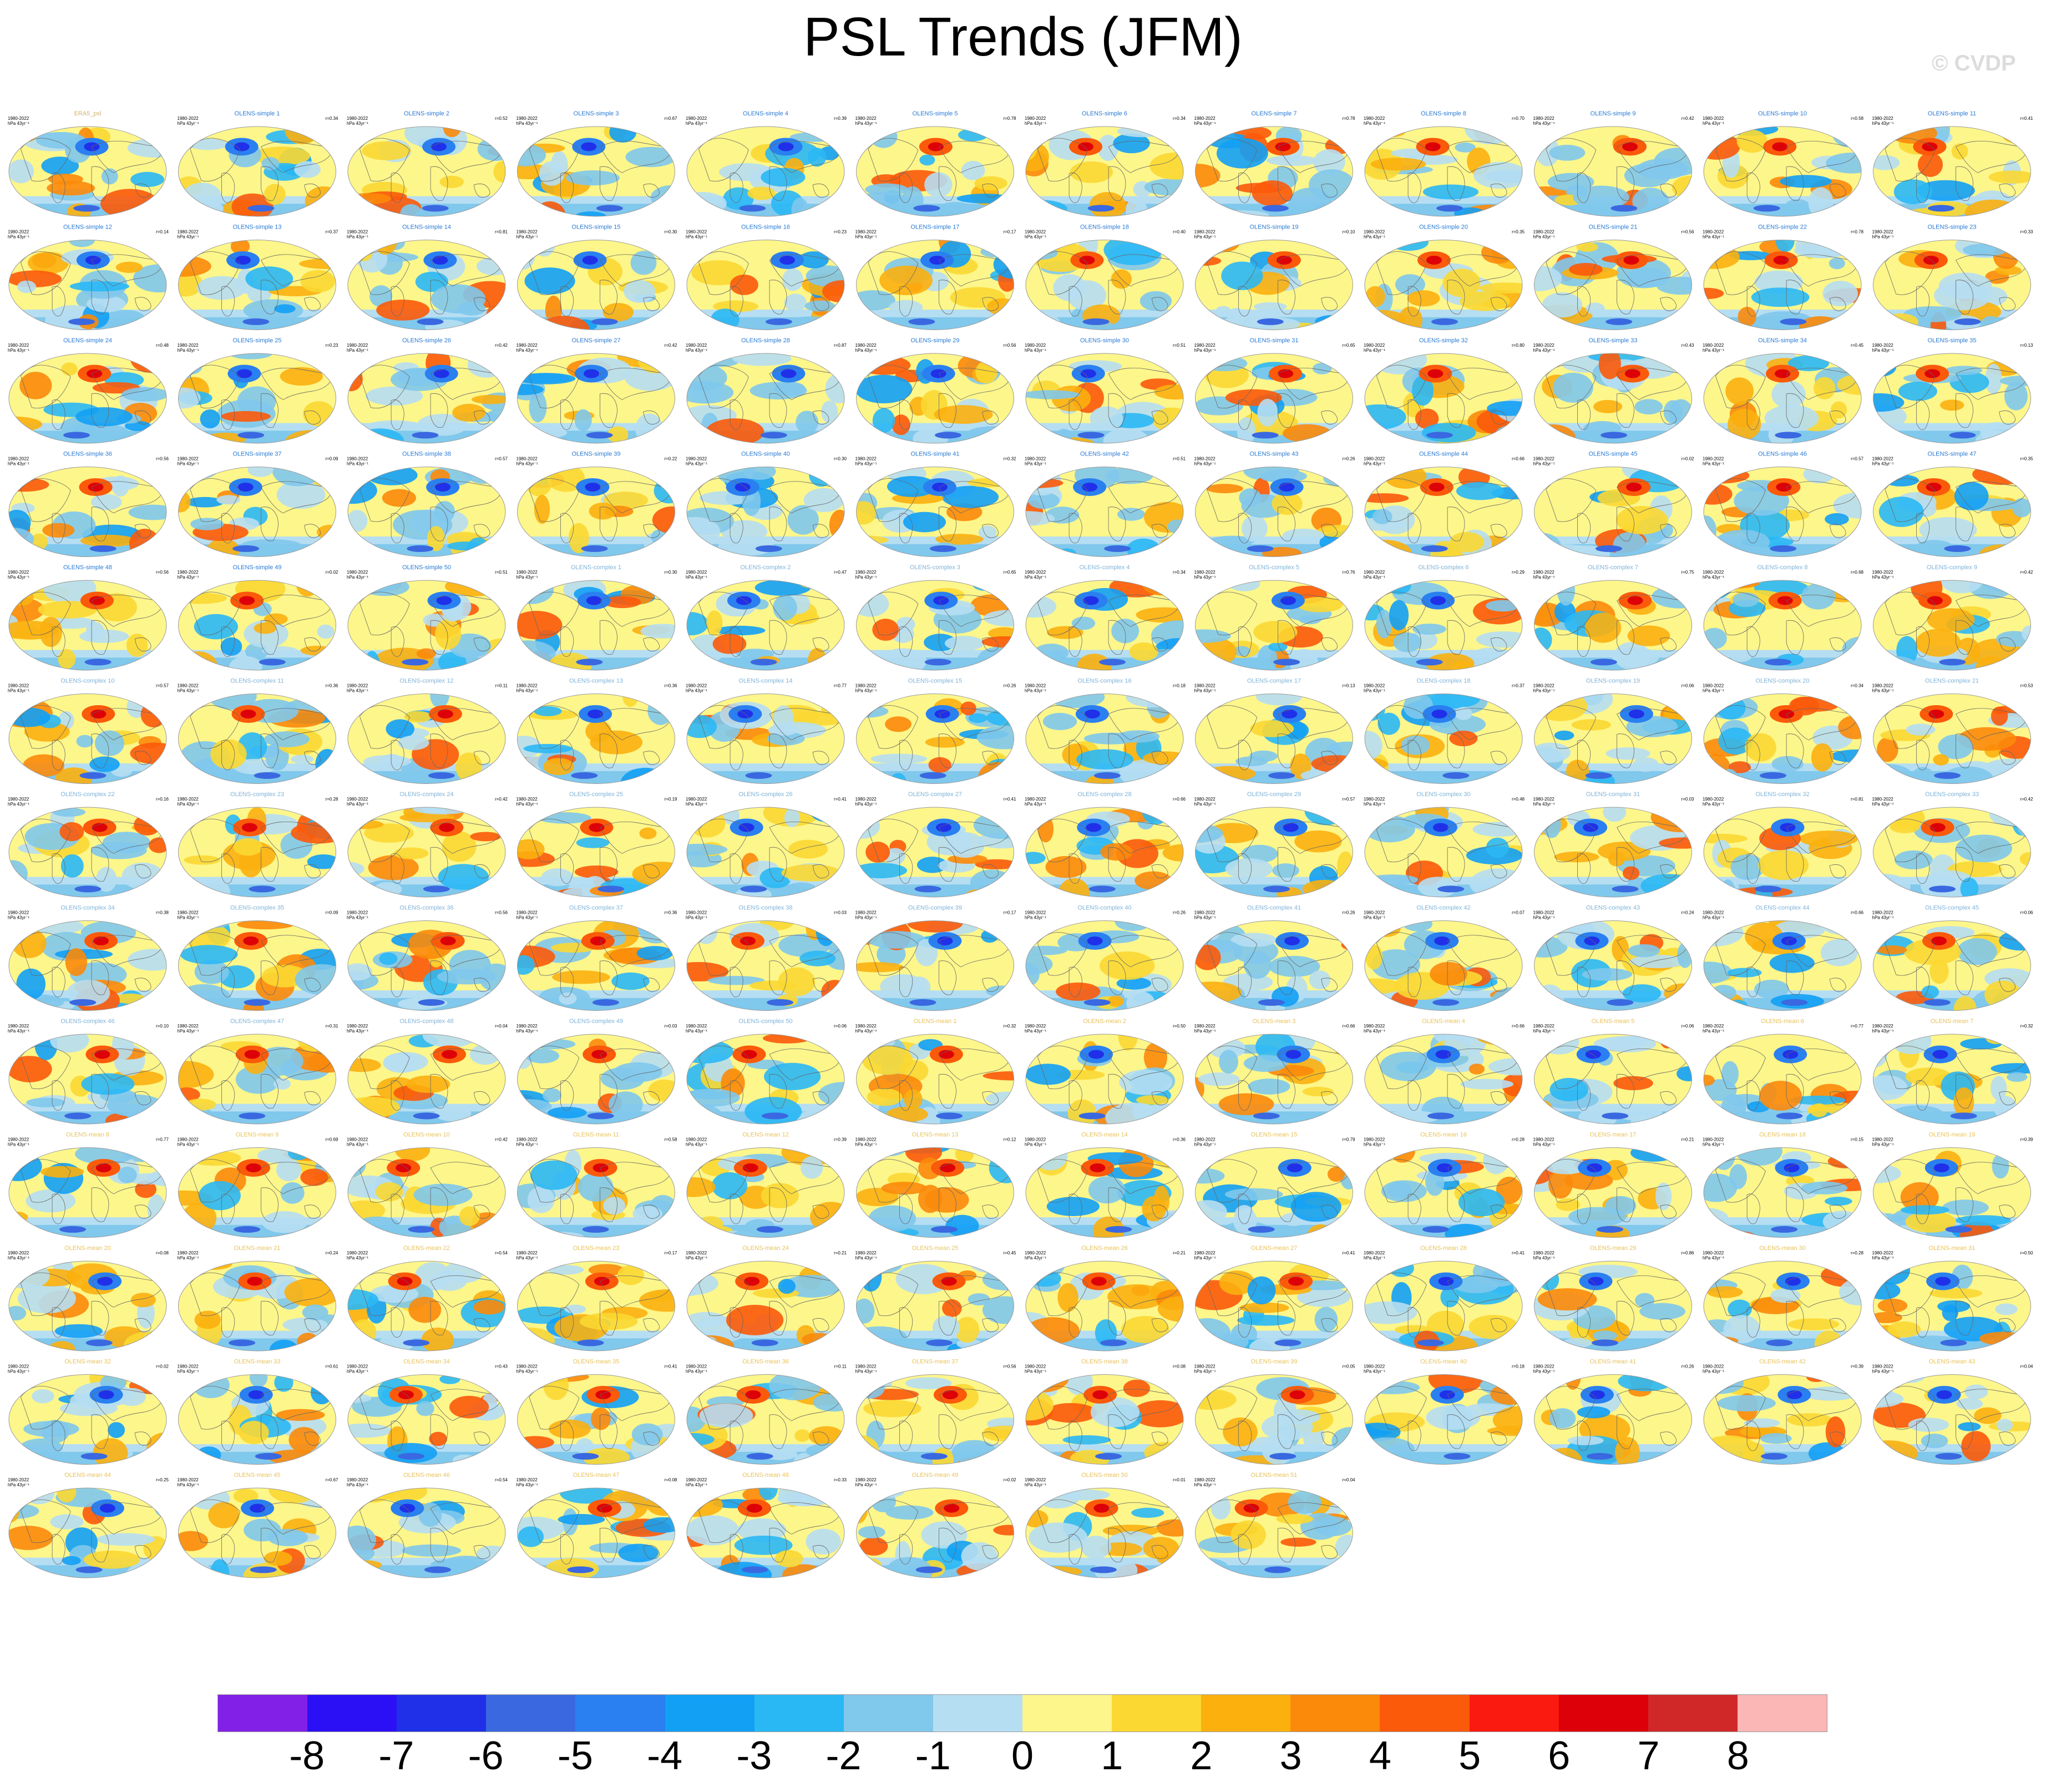 The image size is (2046, 1792). Describe the element at coordinates (1443, 227) in the screenshot. I see `panel-title: OLENS-simple 20` at that location.